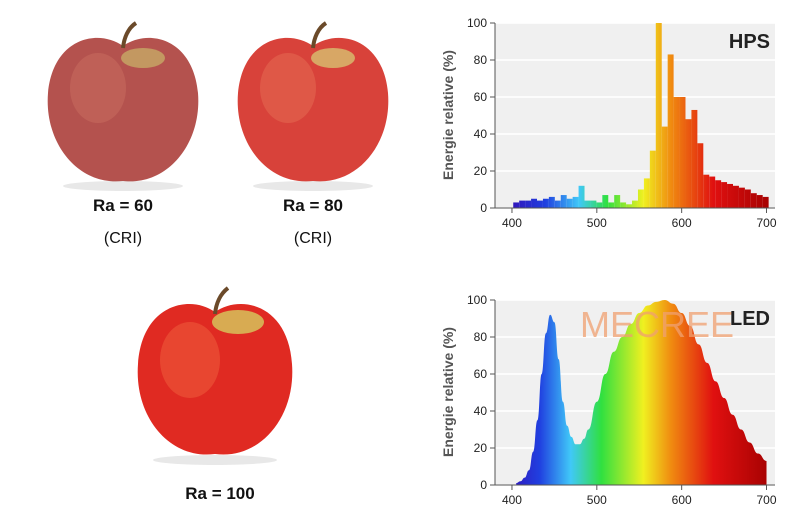 This screenshot has height=531, width=800. Describe the element at coordinates (220, 493) in the screenshot. I see `caption-ra100: Ra = 100` at that location.